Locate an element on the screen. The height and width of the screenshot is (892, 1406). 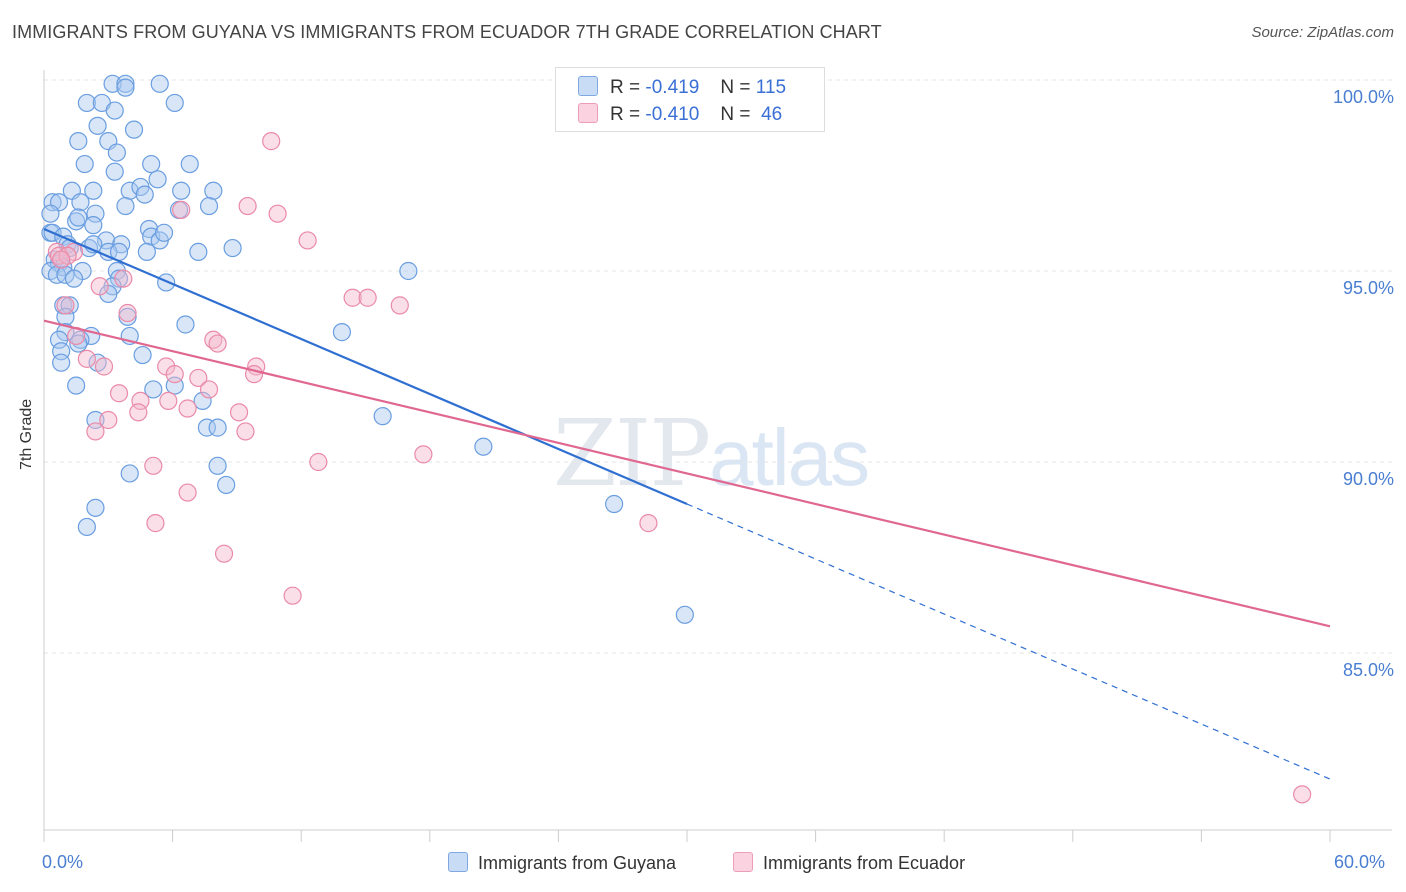
legend: R = -0.419 N = 115 R = -0.410 N = 46 is located at coordinates (690, 99).